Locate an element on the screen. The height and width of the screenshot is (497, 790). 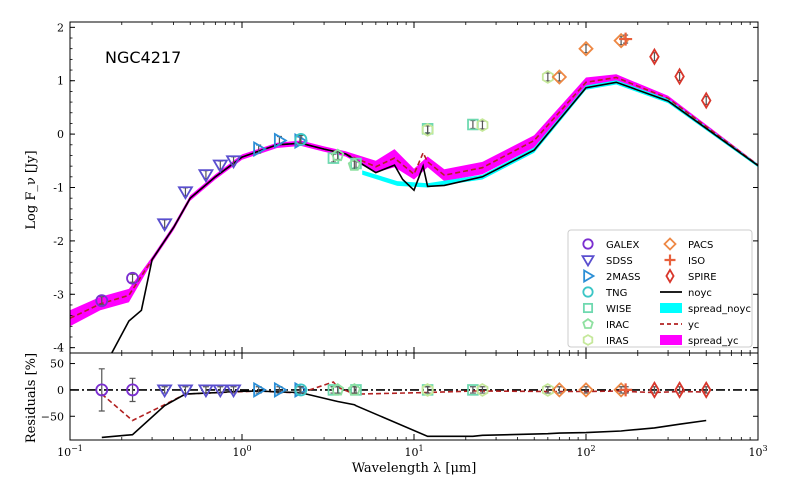
legend-marker-spire is located at coordinates (670, 276).